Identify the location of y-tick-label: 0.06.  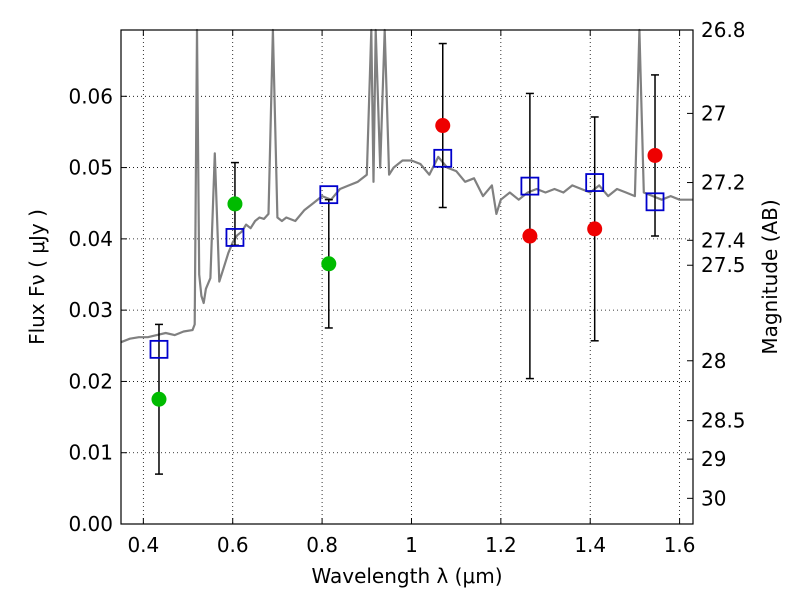
(90, 96).